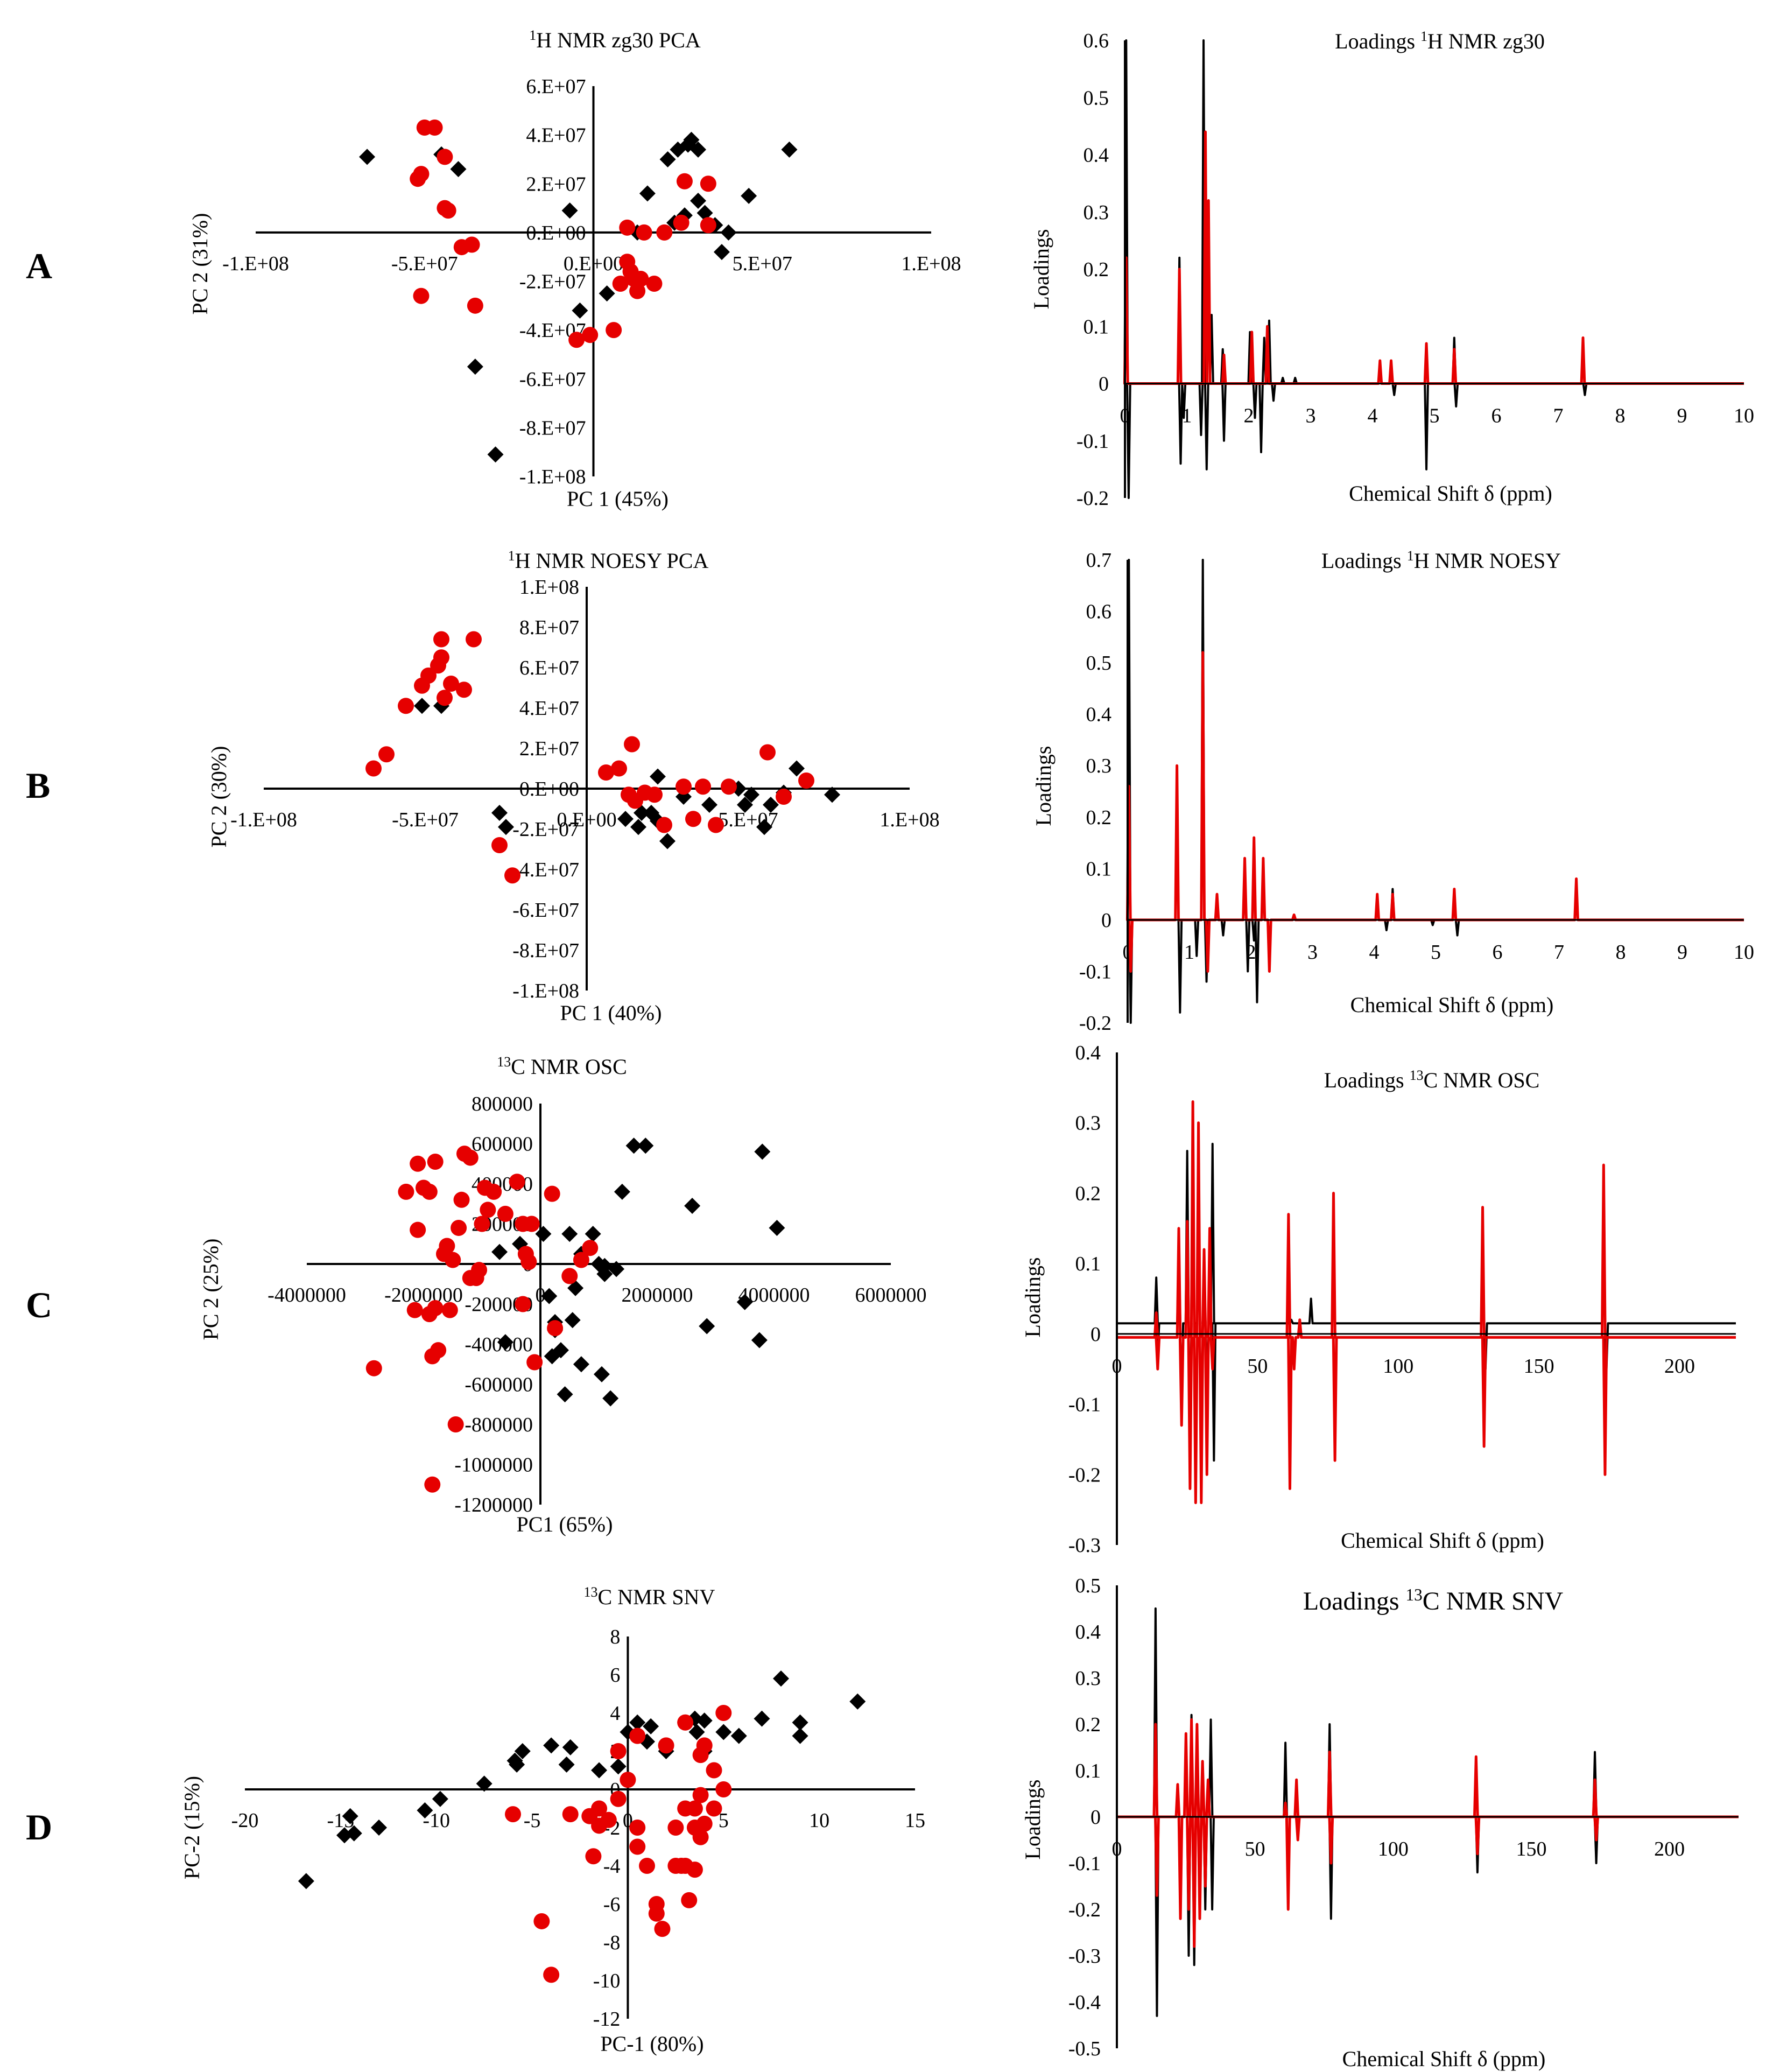 The height and width of the screenshot is (2072, 1773). I want to click on y-tick-label: 6.E+07, so click(556, 86).